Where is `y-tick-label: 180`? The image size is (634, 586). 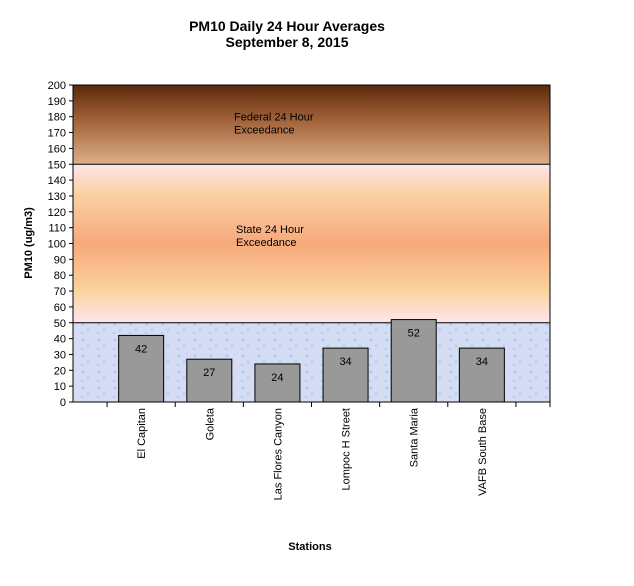
y-tick-label: 180 is located at coordinates (57, 118).